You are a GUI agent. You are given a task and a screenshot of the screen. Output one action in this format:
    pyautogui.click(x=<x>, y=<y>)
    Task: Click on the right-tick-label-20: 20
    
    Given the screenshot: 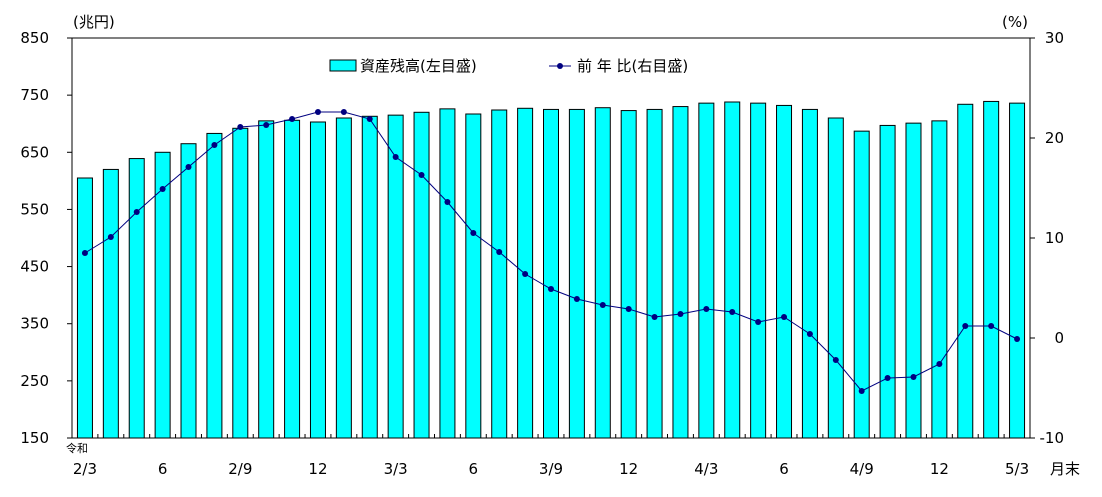 What is the action you would take?
    pyautogui.click(x=1054, y=138)
    